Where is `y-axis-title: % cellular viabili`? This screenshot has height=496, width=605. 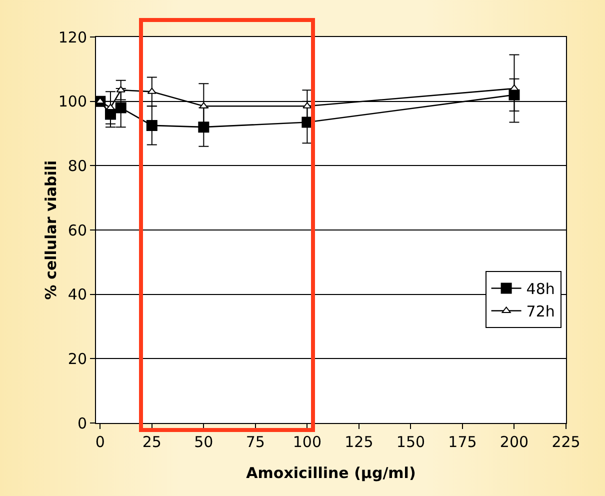
y-axis-title: % cellular viabili is located at coordinates (51, 230).